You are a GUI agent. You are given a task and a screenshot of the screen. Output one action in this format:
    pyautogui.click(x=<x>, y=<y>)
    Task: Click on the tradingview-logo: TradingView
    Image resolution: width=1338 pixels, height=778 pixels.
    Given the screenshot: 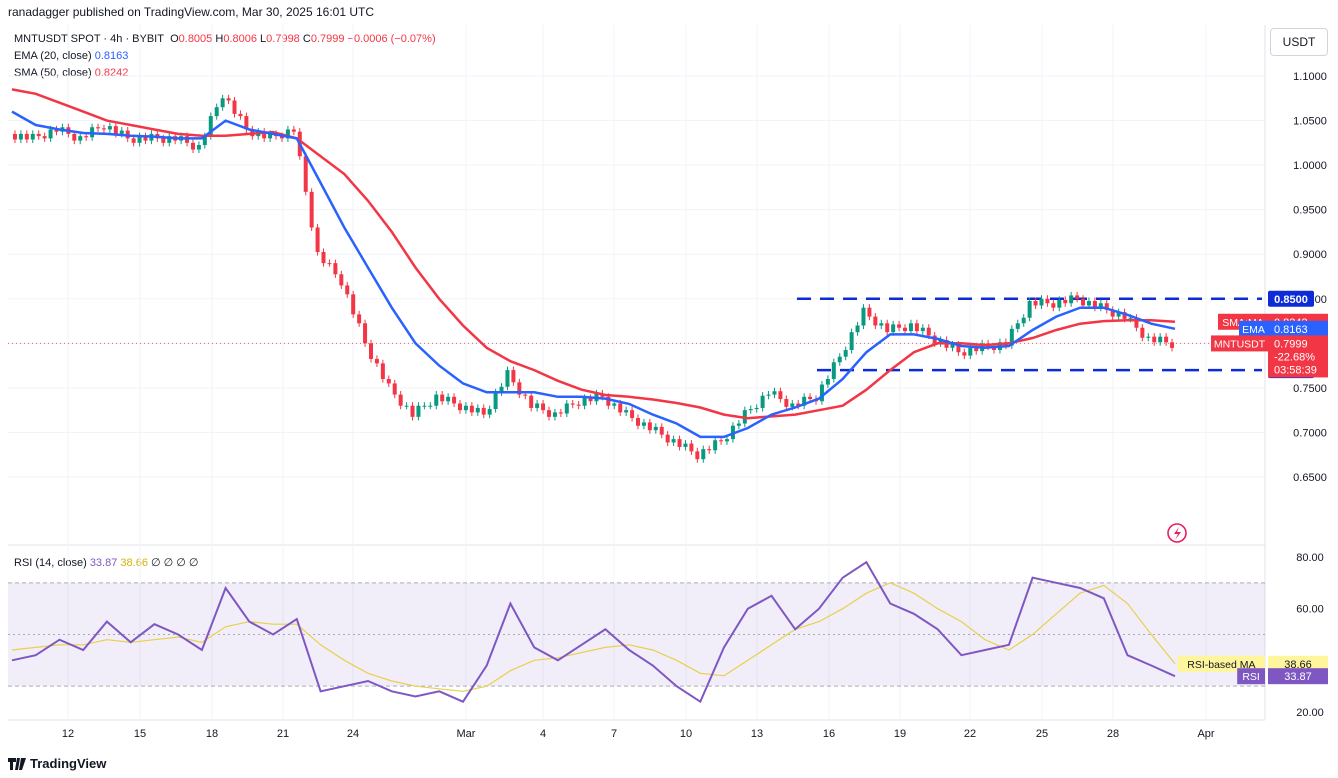 What is the action you would take?
    pyautogui.click(x=57, y=763)
    